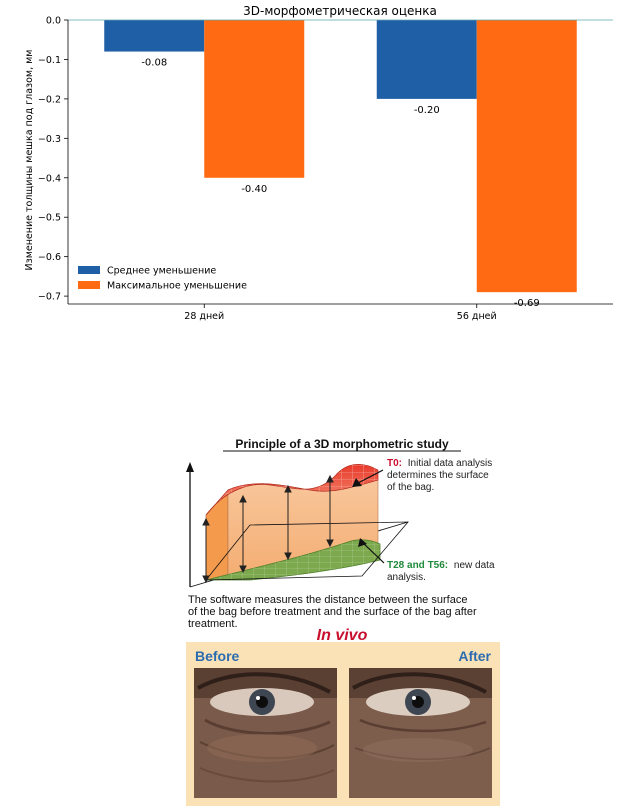 The width and height of the screenshot is (644, 809). What do you see at coordinates (213, 624) in the screenshot?
I see `caption-line-3: treatment.` at bounding box center [213, 624].